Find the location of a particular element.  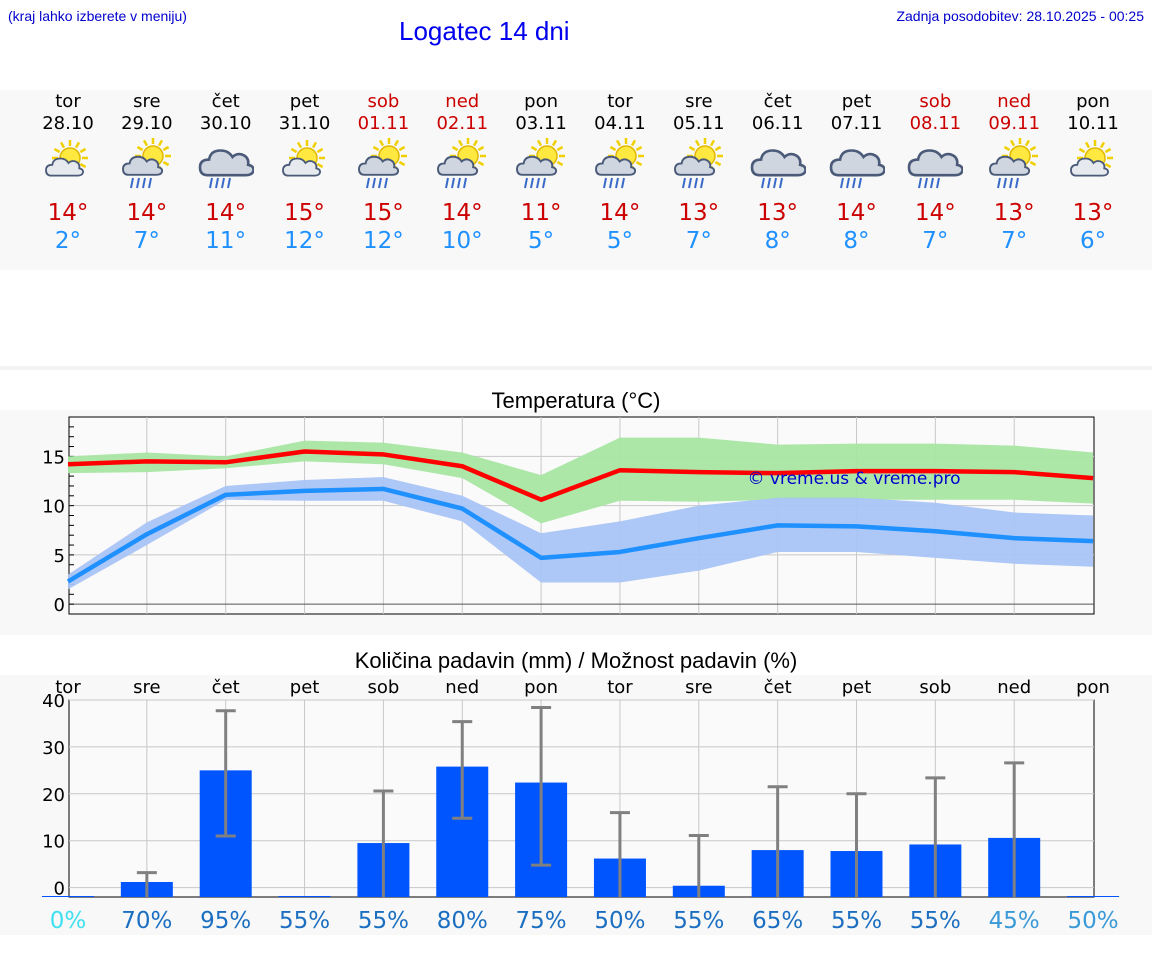

day-date: 29.10 is located at coordinates (147, 123).